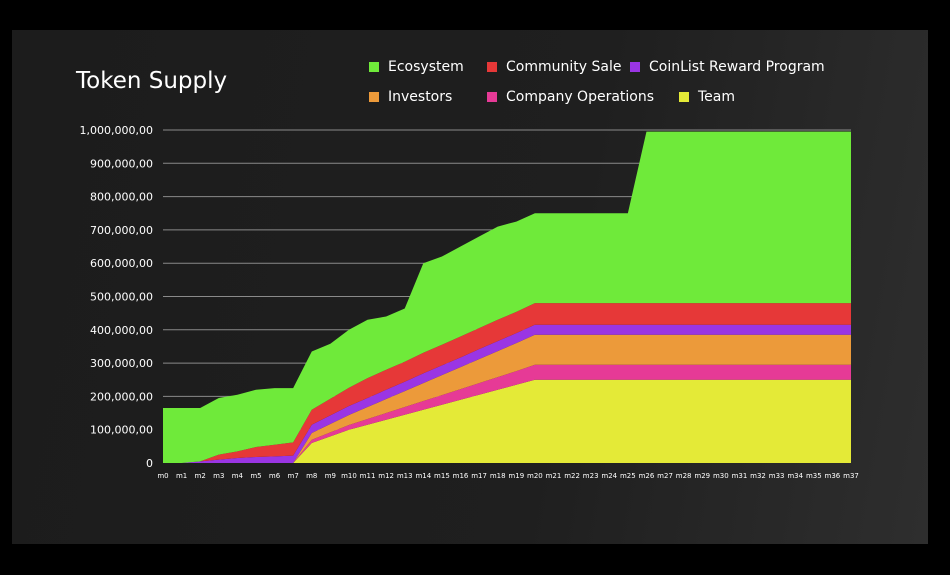  I want to click on legend-item-community-sale: Community Sale, so click(554, 67).